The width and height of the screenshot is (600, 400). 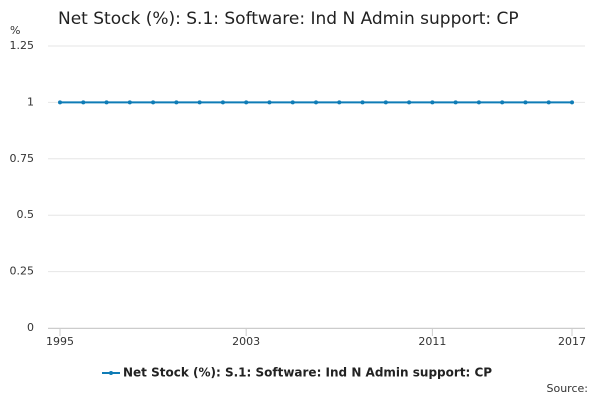 What do you see at coordinates (432, 341) in the screenshot?
I see `x-tick-label: 2011` at bounding box center [432, 341].